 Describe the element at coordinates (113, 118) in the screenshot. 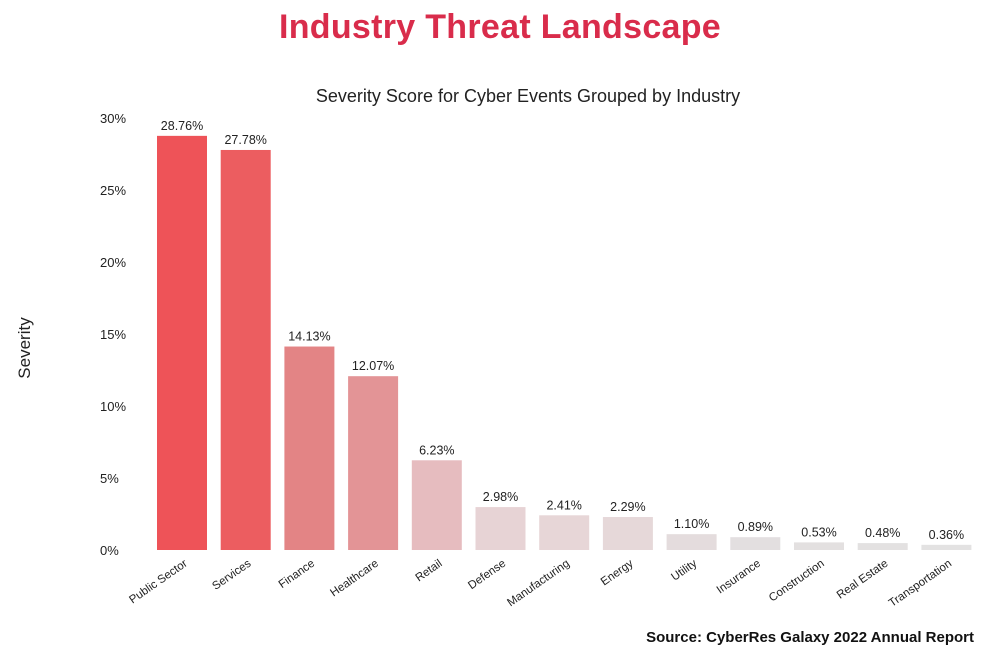

I see `y-tick-label: 30%` at that location.